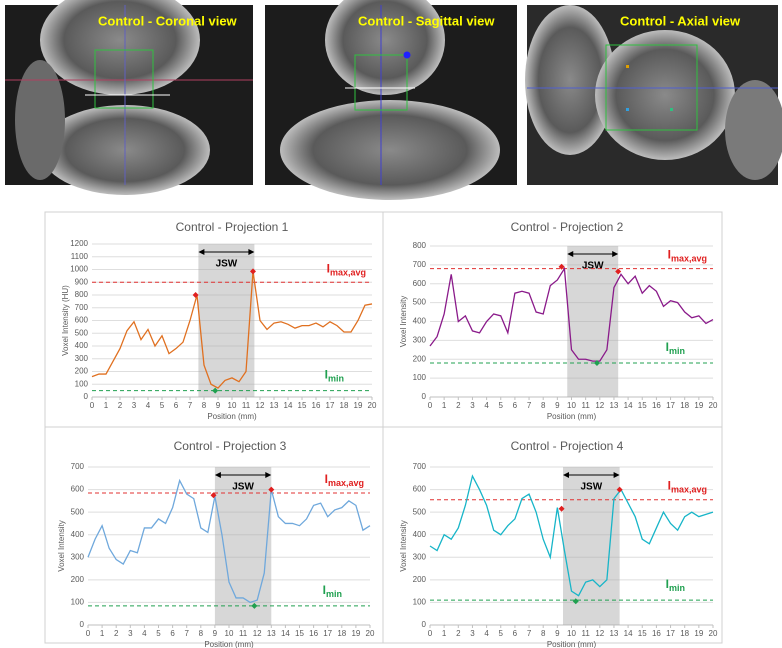 The width and height of the screenshot is (782, 648). Describe the element at coordinates (656, 405) in the screenshot. I see `x-tick-label: 16` at that location.